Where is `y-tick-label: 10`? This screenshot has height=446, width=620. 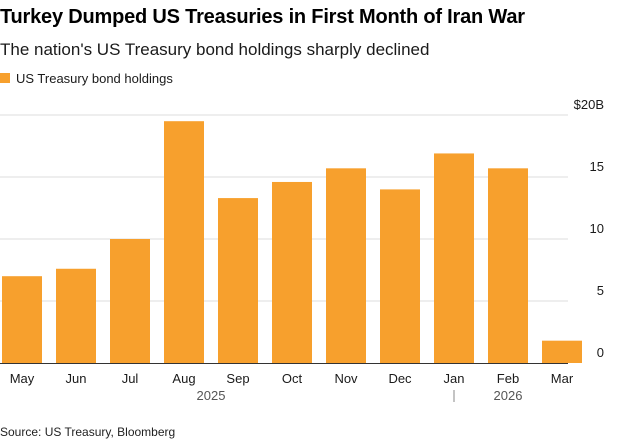 y-tick-label: 10 is located at coordinates (597, 228).